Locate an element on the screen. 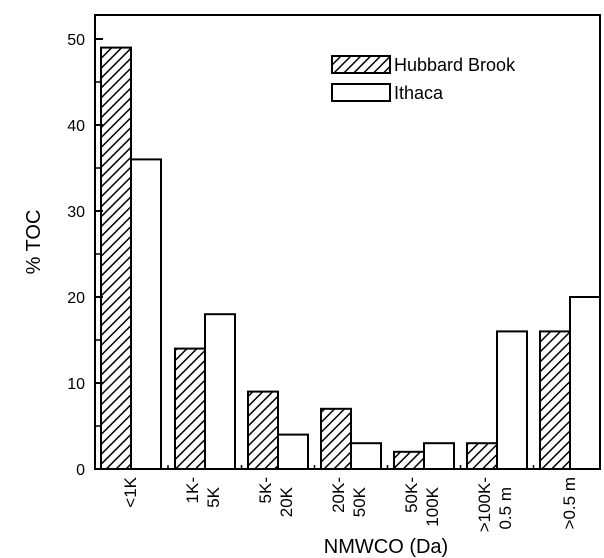  y-axis-title: % TOC is located at coordinates (34, 242).